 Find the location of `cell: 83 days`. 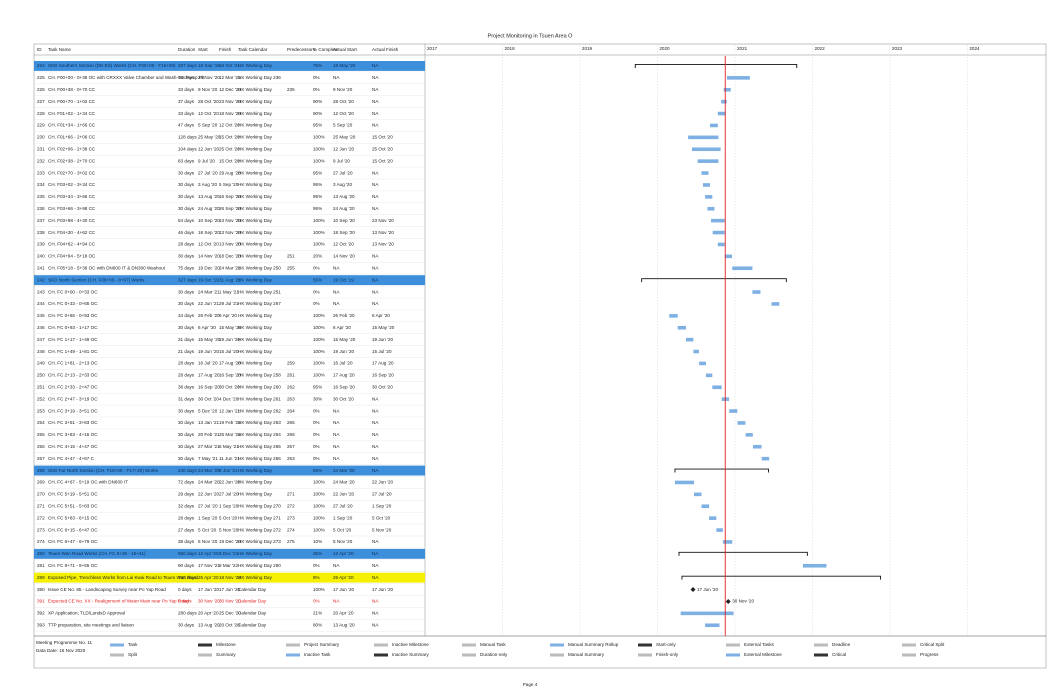

cell: 83 days is located at coordinates (186, 160).